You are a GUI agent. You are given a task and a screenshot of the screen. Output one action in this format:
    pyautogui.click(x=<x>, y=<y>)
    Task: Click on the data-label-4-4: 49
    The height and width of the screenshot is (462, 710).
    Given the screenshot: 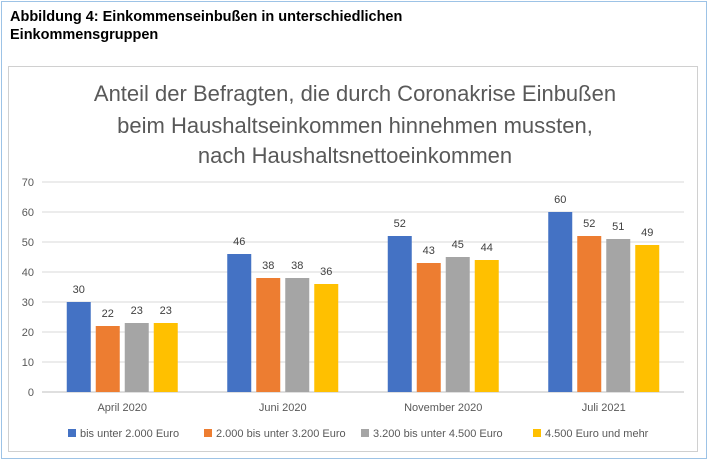 What is the action you would take?
    pyautogui.click(x=647, y=233)
    